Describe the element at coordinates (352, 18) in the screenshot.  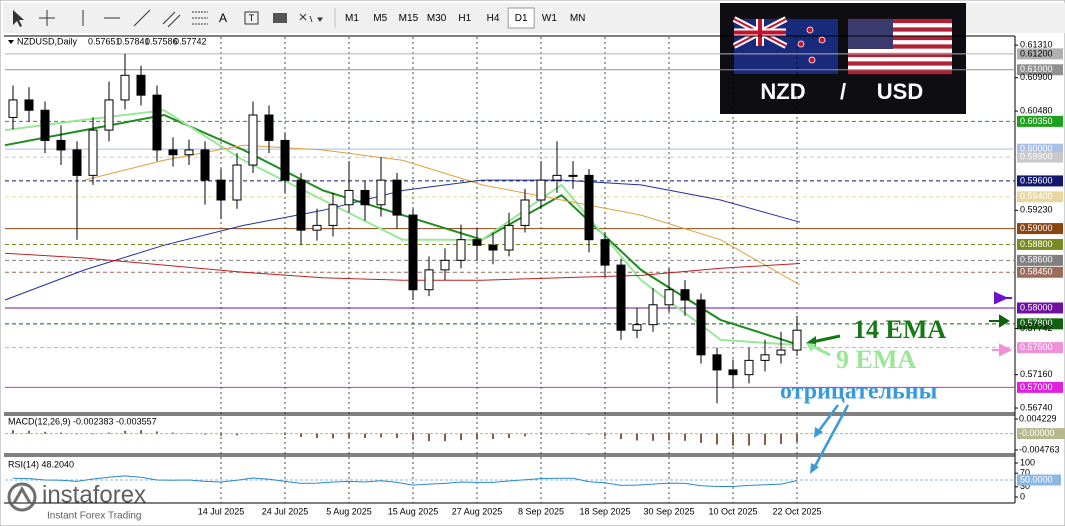
I see `timeframe-button: M1` at that location.